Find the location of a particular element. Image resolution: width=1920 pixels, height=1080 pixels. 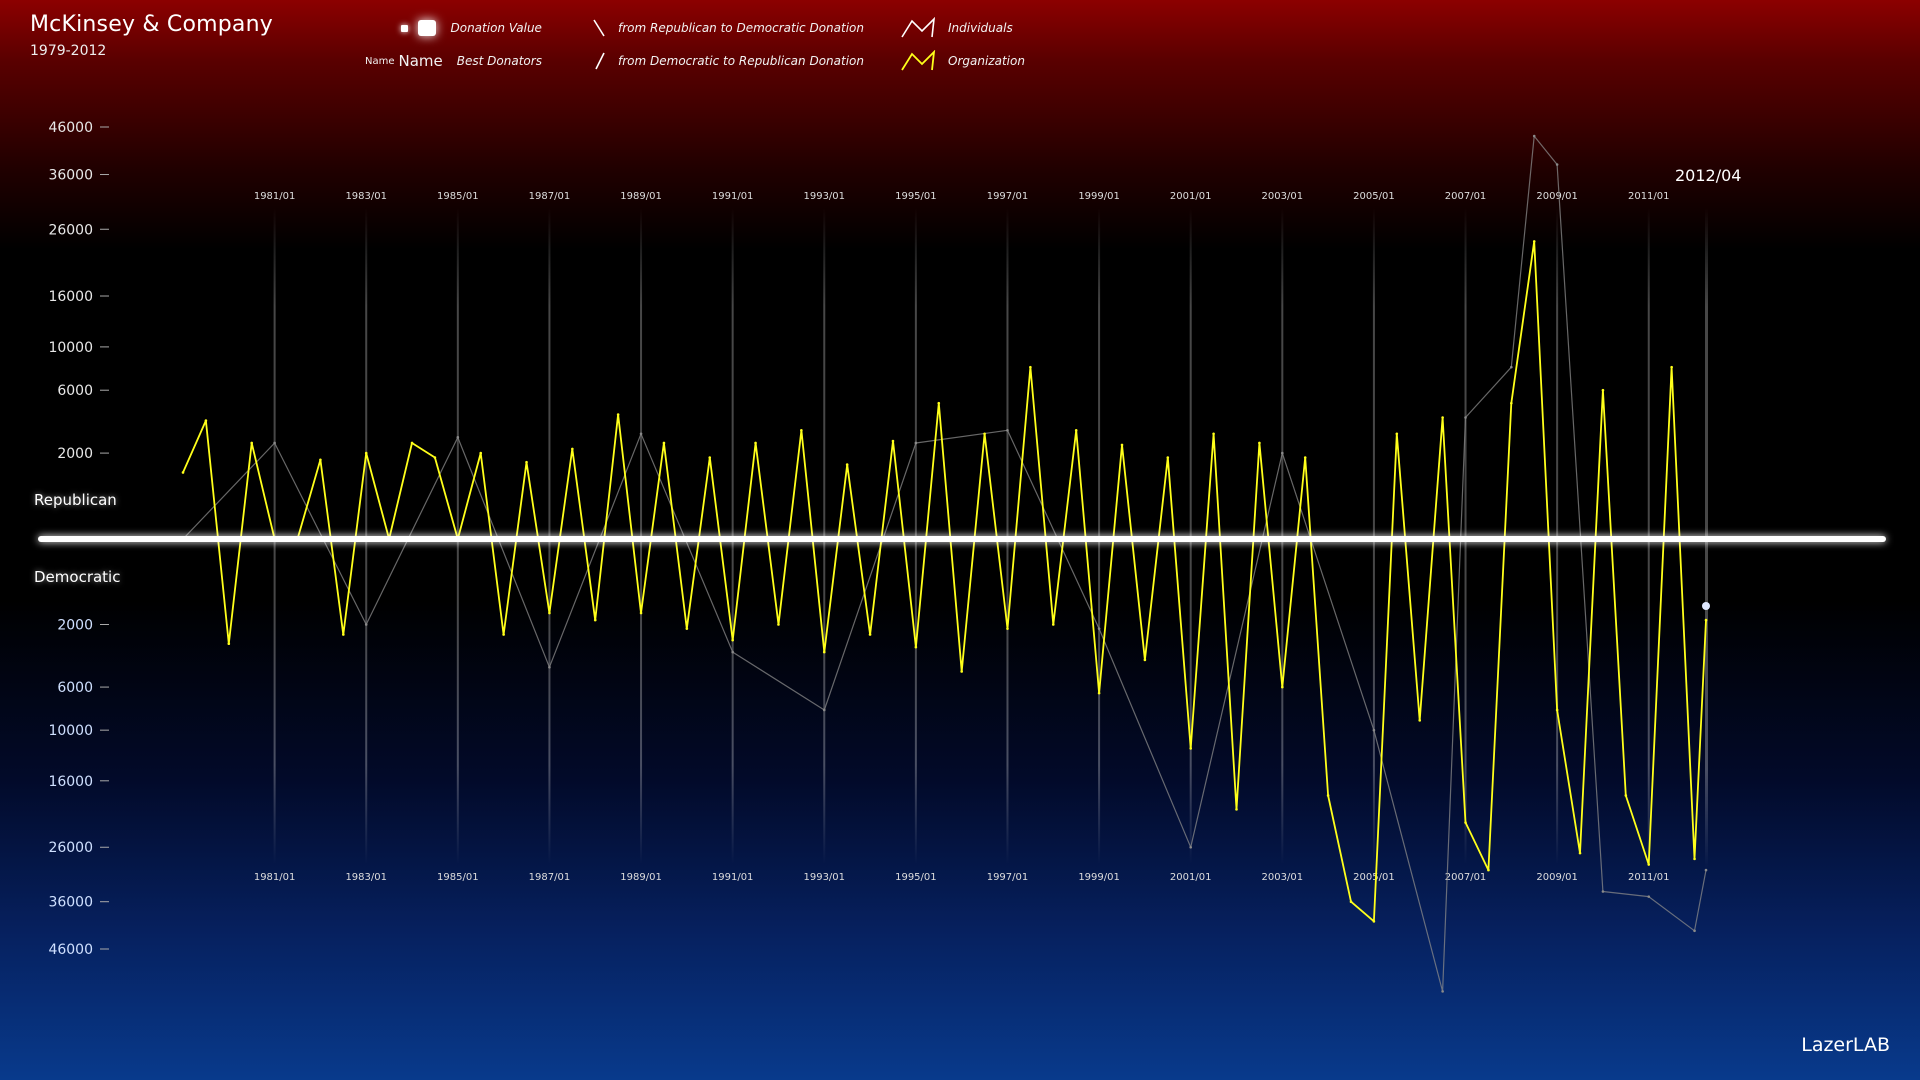

x-tick-label-top: 1983/01 is located at coordinates (366, 196).